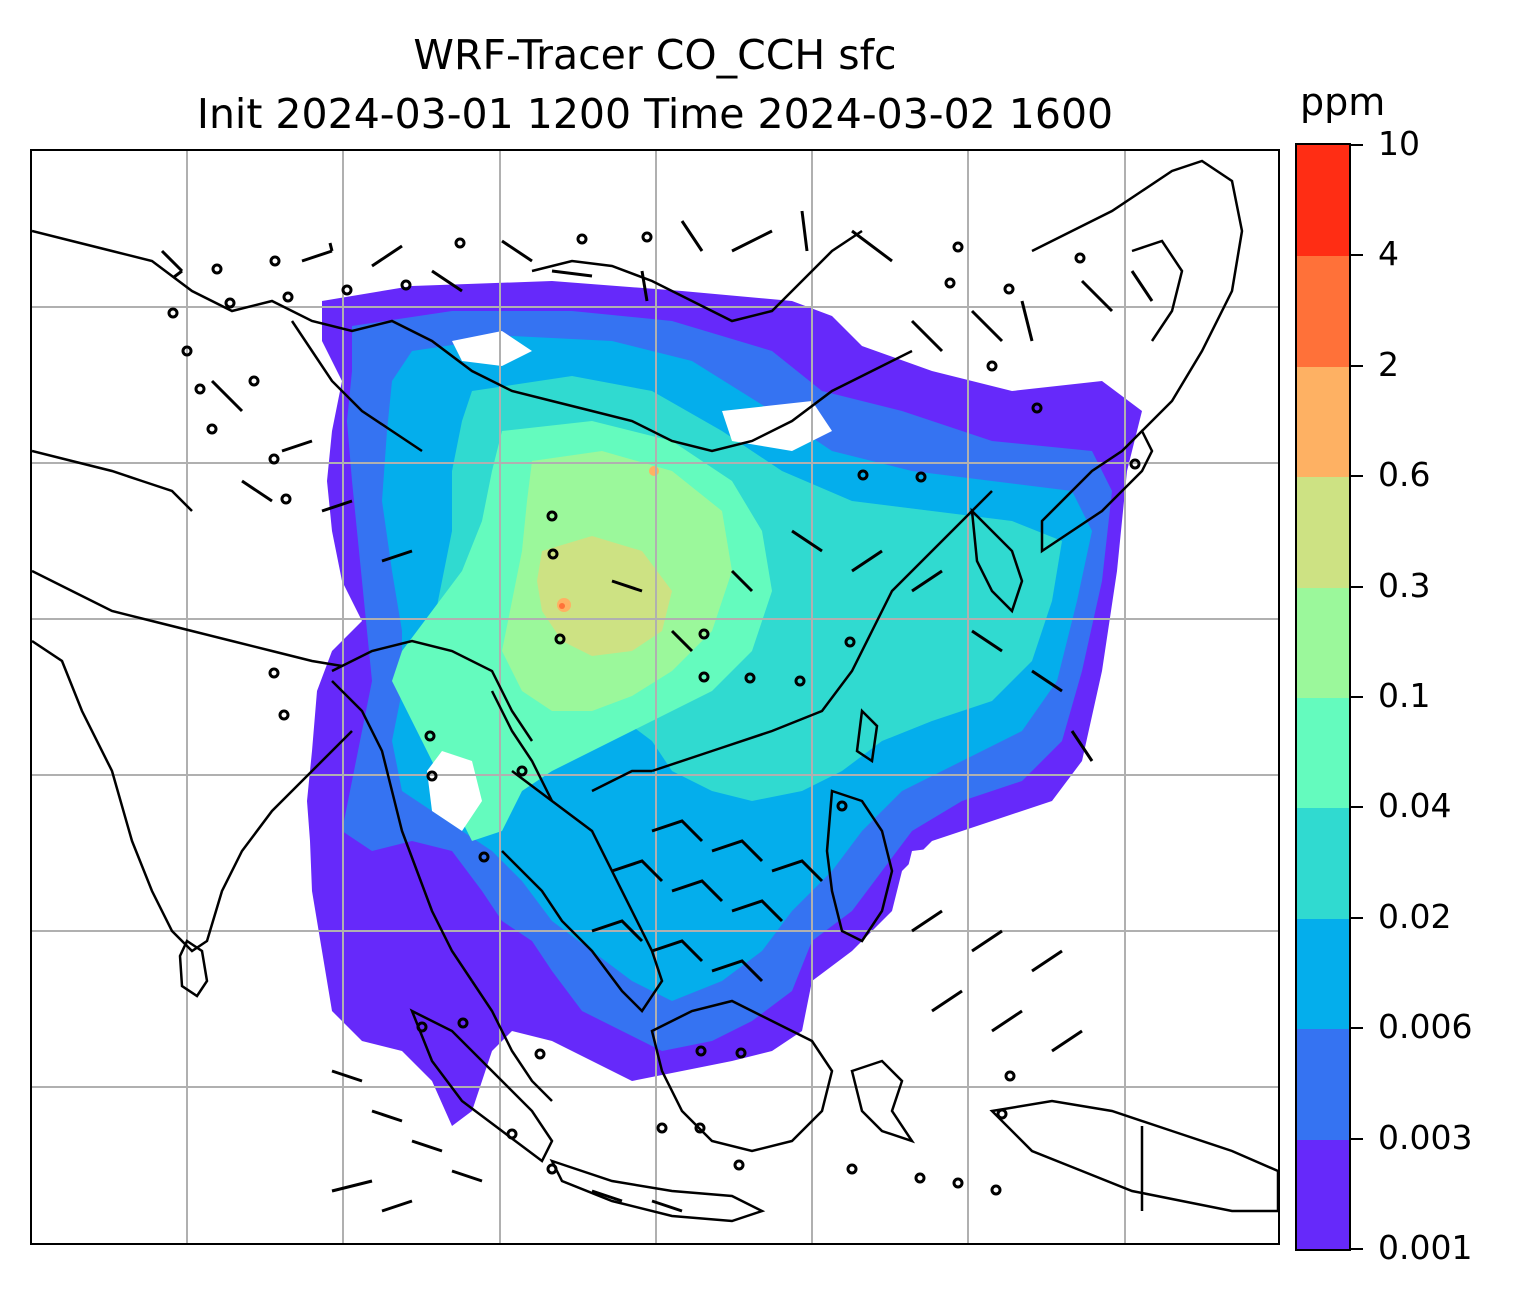 The width and height of the screenshot is (1528, 1306). I want to click on colorbar-tick-label: 2, so click(1388, 364).